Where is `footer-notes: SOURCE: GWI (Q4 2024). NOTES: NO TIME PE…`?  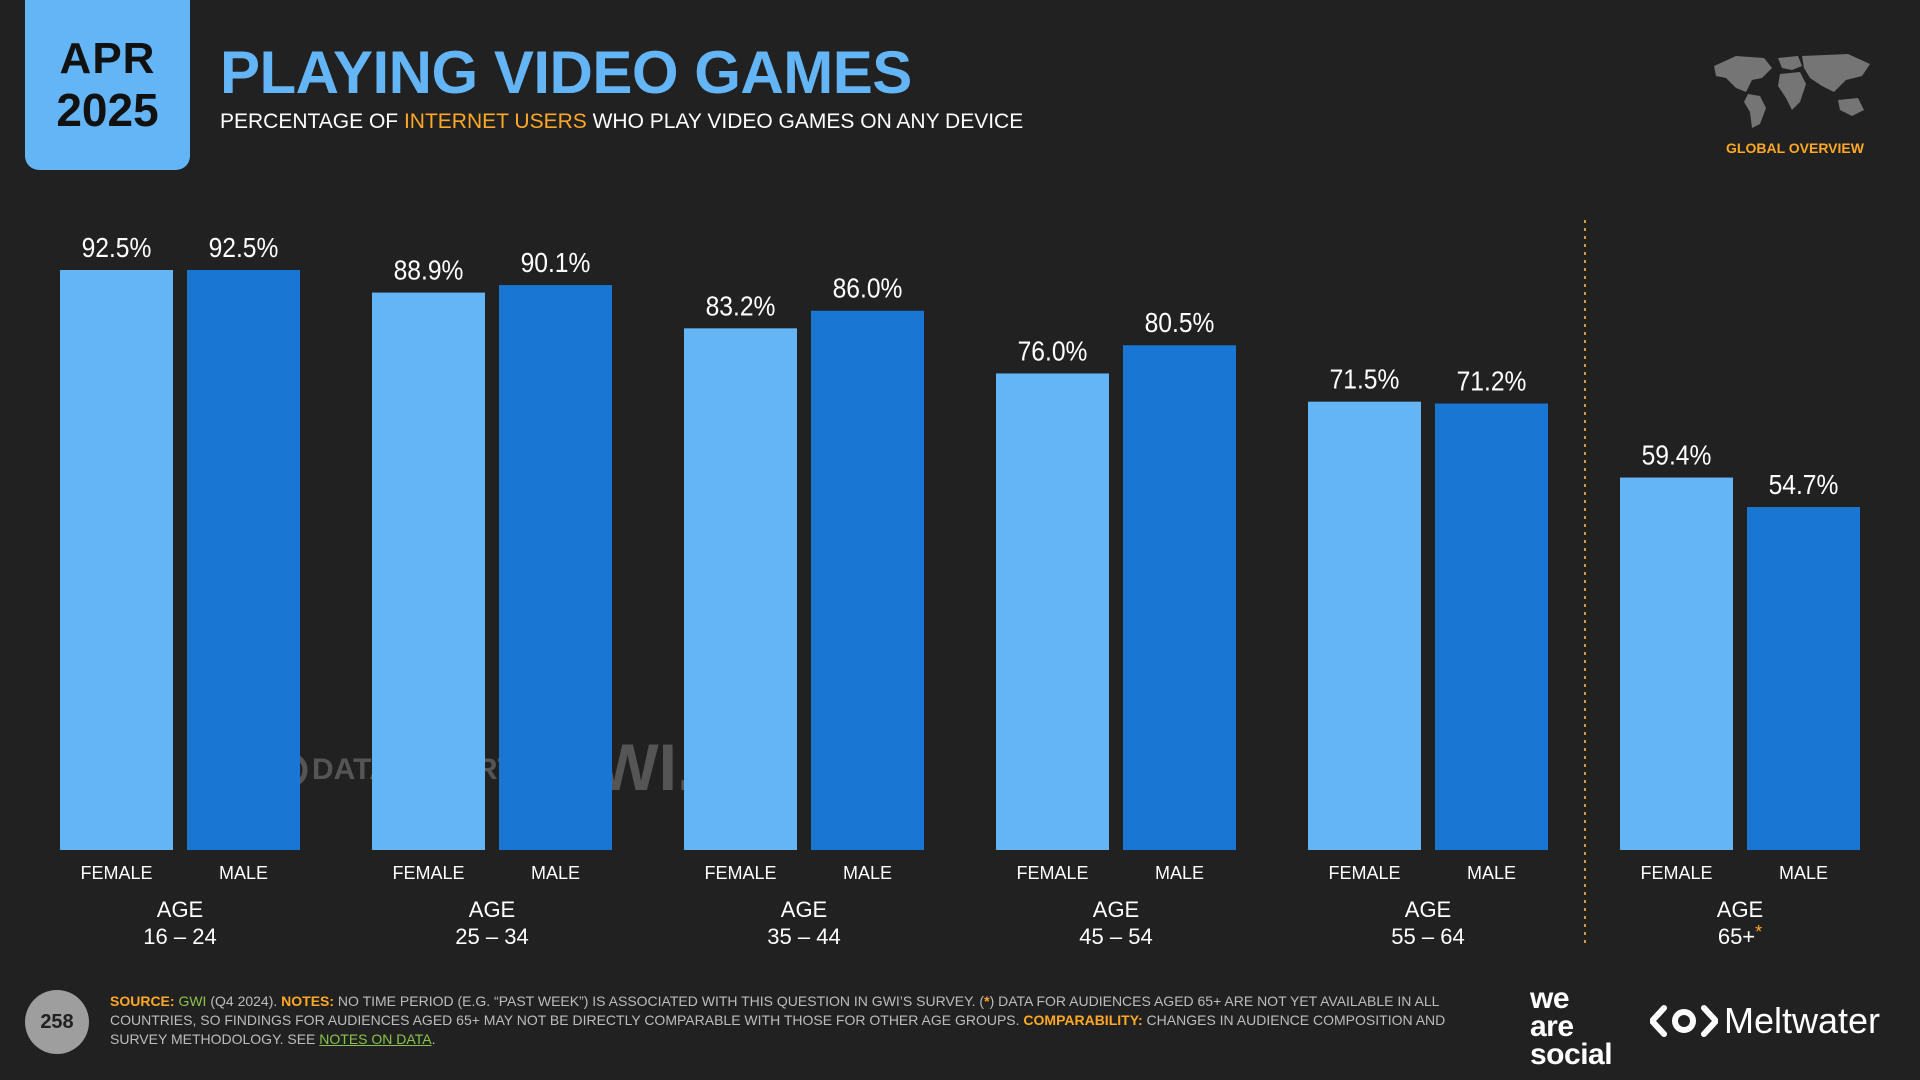
footer-notes: SOURCE: GWI (Q4 2024). NOTES: NO TIME PE… is located at coordinates (795, 1020).